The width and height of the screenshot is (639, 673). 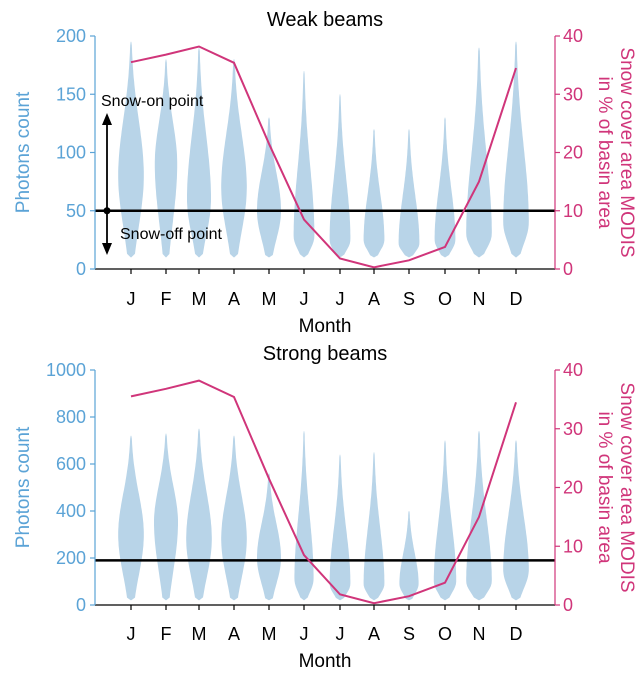 I want to click on snow-off-arrow-head, so click(x=107, y=249).